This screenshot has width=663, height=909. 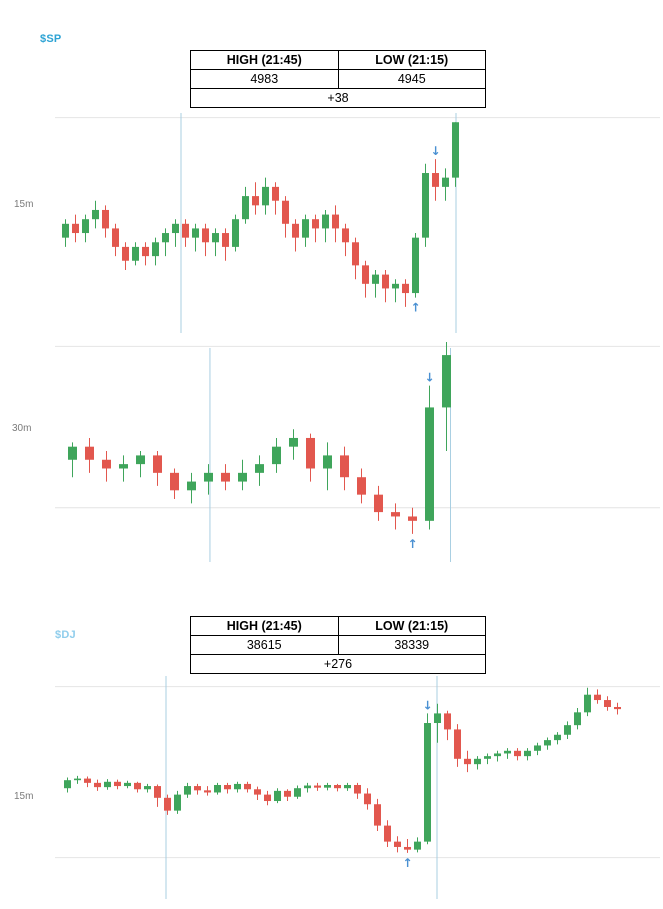 I want to click on dj-symbol-label: $DJ, so click(x=65, y=635).